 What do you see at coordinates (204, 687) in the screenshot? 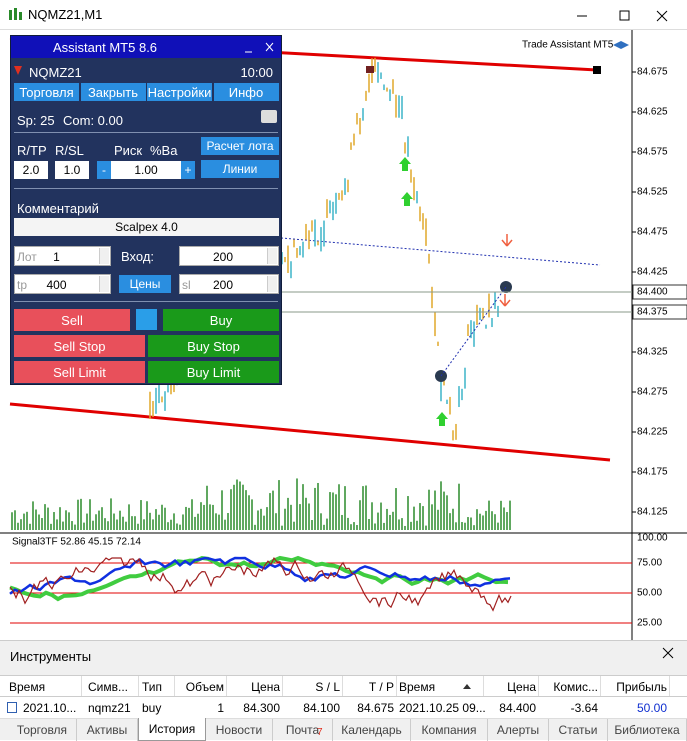
I see `column-header: Объем` at bounding box center [204, 687].